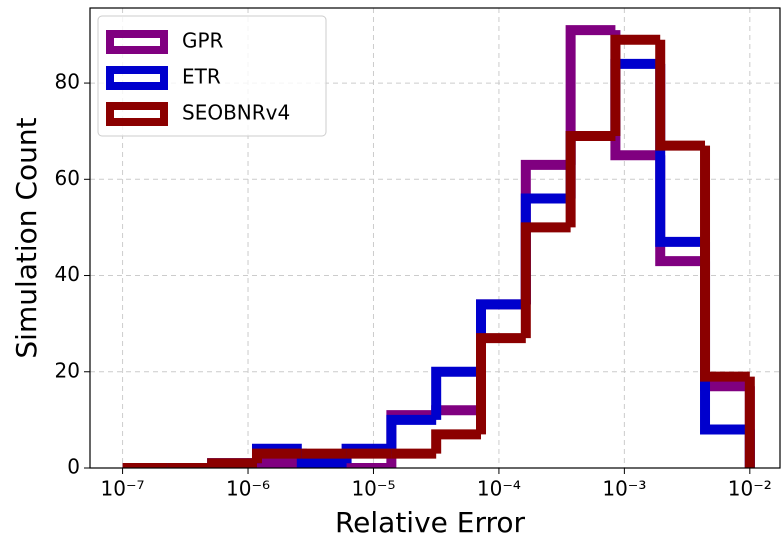 Image resolution: width=782 pixels, height=540 pixels. What do you see at coordinates (26, 237) in the screenshot?
I see `y-axis-label: Simulation Count` at bounding box center [26, 237].